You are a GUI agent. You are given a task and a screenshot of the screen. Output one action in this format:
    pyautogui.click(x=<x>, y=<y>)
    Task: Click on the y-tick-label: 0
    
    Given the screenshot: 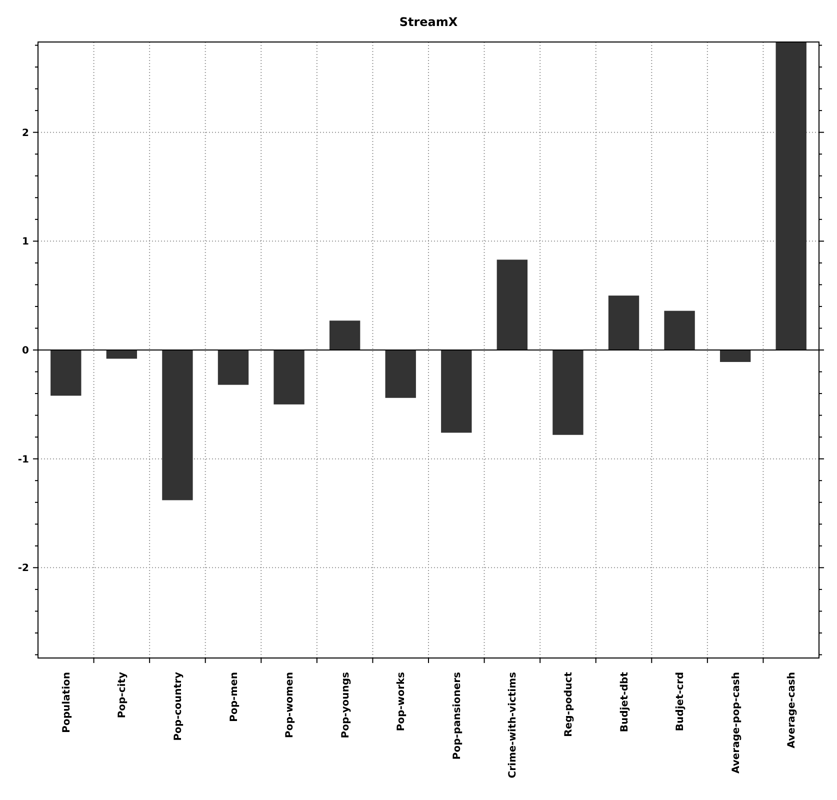 What is the action you would take?
    pyautogui.click(x=26, y=351)
    